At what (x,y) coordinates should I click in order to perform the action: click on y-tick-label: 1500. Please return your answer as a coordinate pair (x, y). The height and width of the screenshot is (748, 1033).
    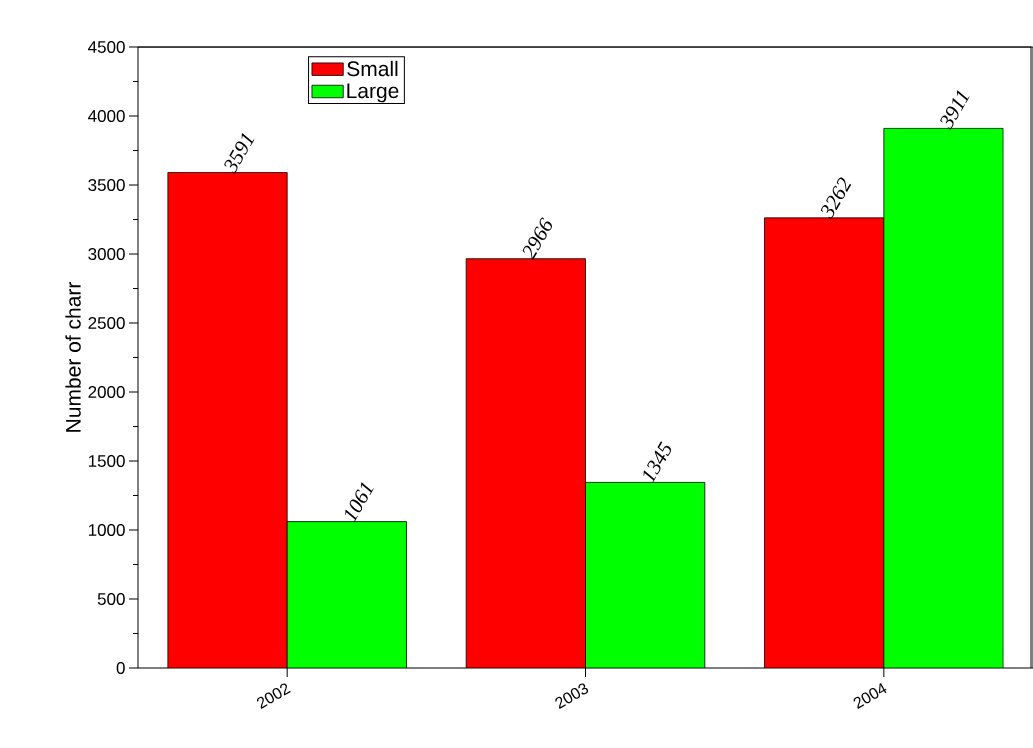
    Looking at the image, I should click on (106, 461).